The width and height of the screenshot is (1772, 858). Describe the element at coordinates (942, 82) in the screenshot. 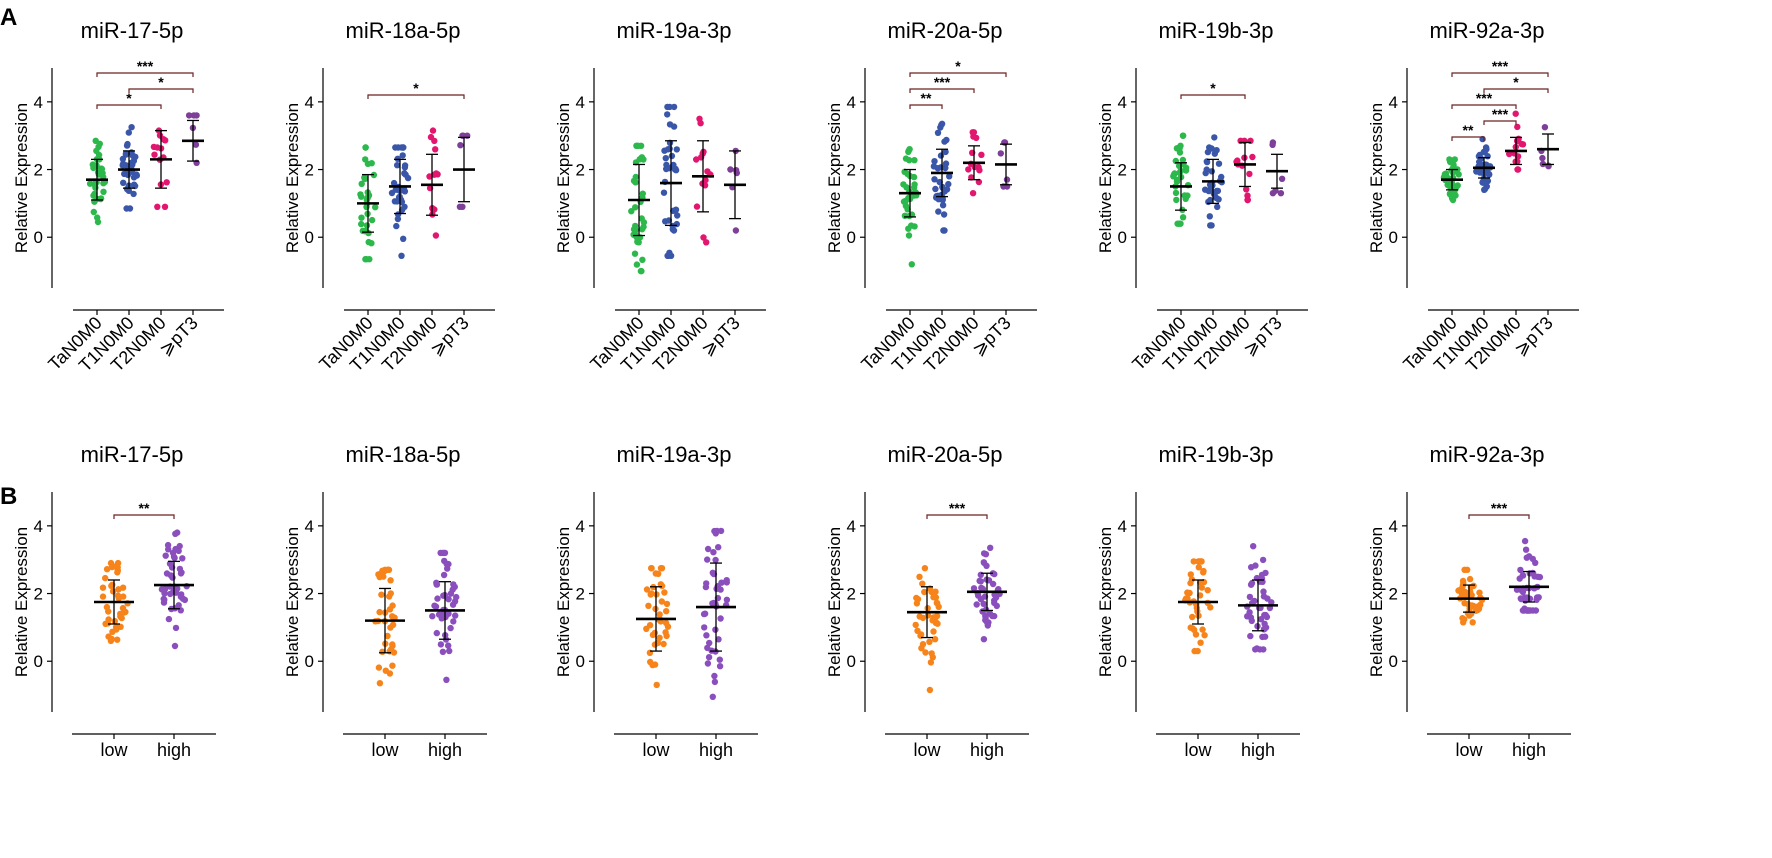

I see `significance-label: ***` at that location.